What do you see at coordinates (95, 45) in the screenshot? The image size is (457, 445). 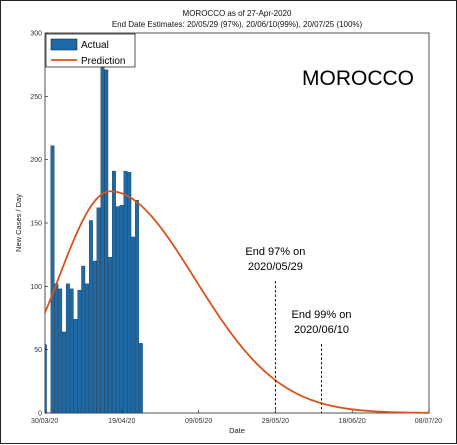 I see `legend-actual-label: Actual` at bounding box center [95, 45].